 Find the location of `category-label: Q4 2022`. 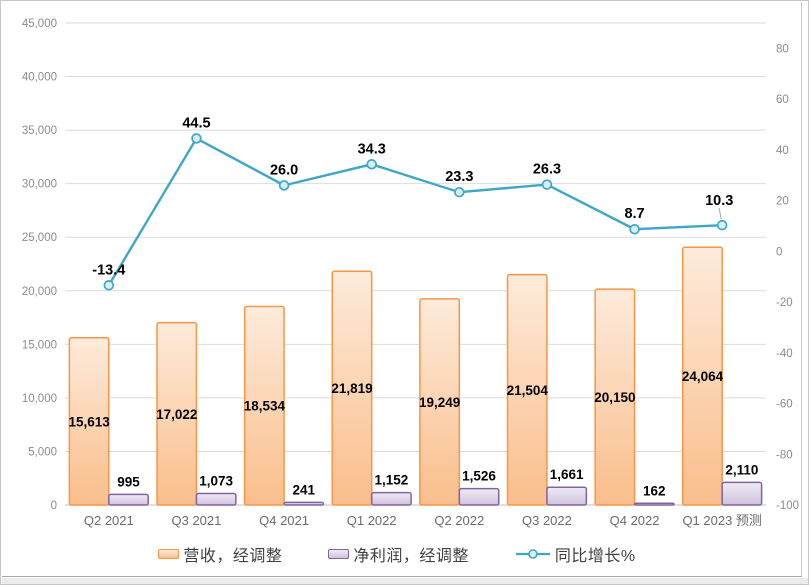

category-label: Q4 2022 is located at coordinates (635, 520).